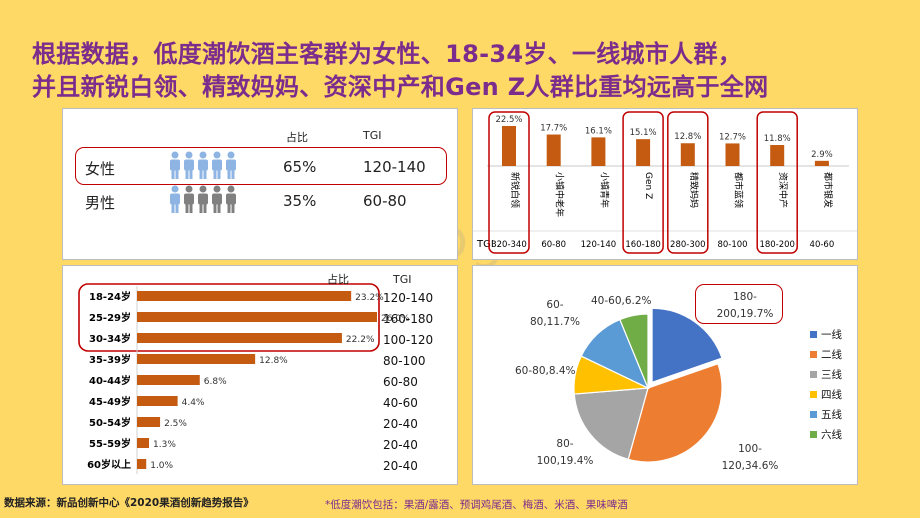 This screenshot has width=920, height=518. Describe the element at coordinates (400, 87) in the screenshot. I see `title-line-2: 并且新锐白领、精致妈妈、资深中产和Gen Z人群比重均远高于全网` at that location.